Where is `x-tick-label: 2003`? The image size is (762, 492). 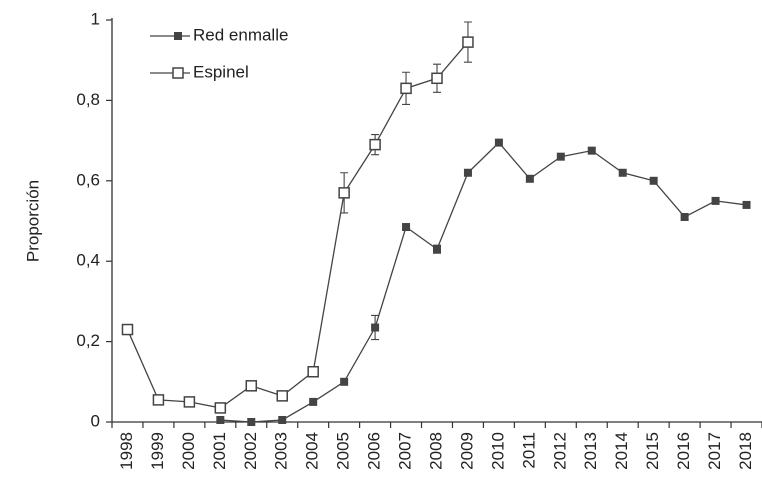 x-tick-label: 2003 is located at coordinates (281, 451).